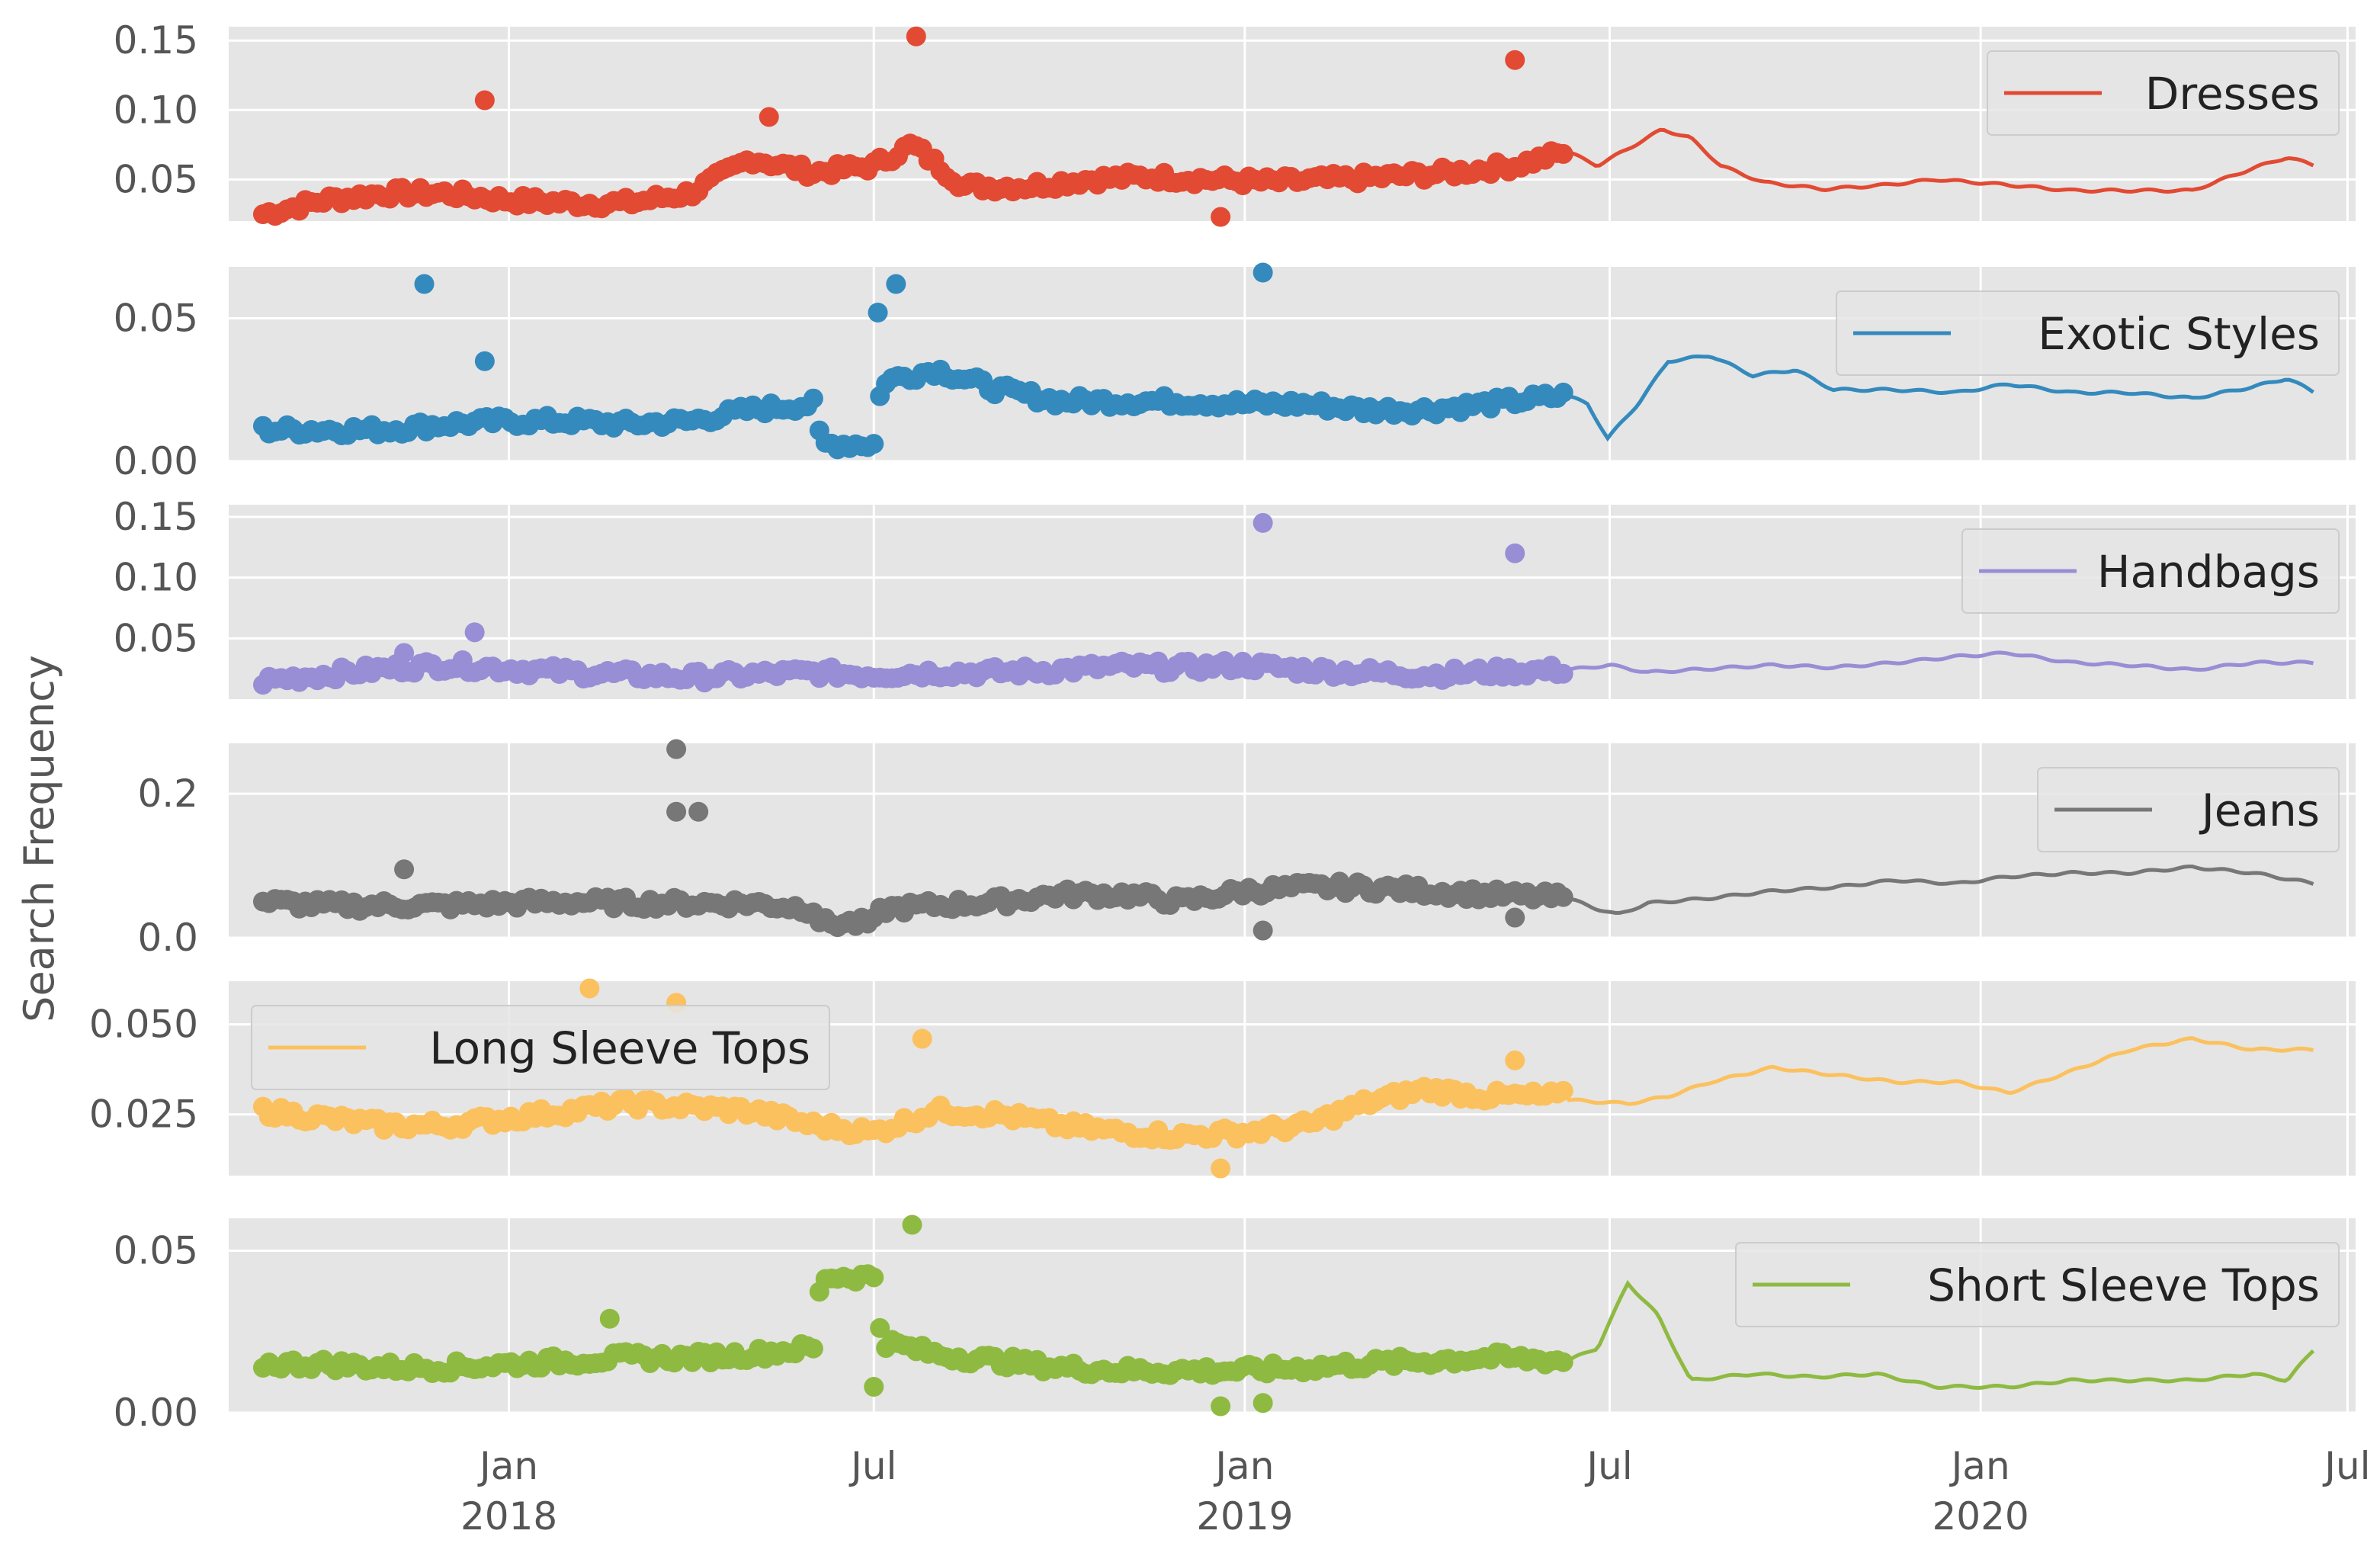 The width and height of the screenshot is (2380, 1553). I want to click on legend: Jeans, so click(2188, 809).